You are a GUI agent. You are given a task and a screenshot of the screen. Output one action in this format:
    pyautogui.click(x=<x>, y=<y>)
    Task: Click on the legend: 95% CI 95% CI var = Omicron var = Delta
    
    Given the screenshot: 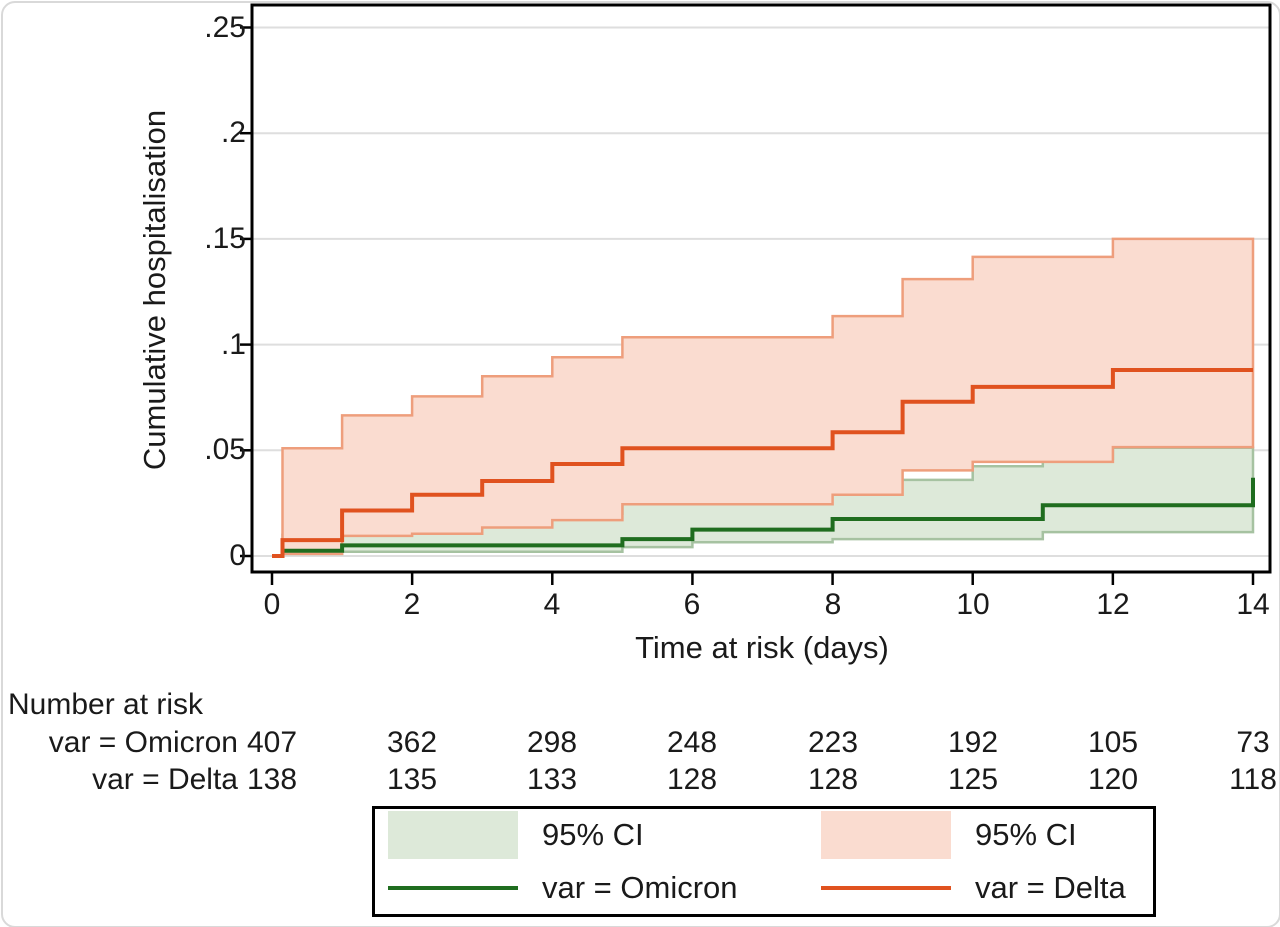 What is the action you would take?
    pyautogui.click(x=764, y=861)
    